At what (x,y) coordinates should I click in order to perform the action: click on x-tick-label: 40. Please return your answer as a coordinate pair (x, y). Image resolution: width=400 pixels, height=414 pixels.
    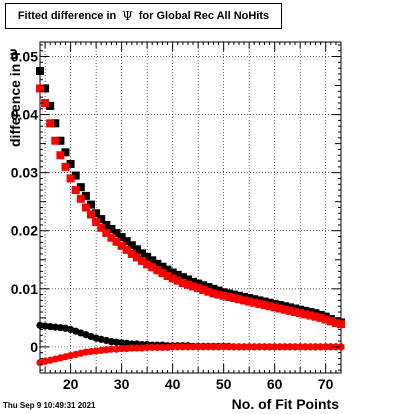
    Looking at the image, I should click on (173, 384).